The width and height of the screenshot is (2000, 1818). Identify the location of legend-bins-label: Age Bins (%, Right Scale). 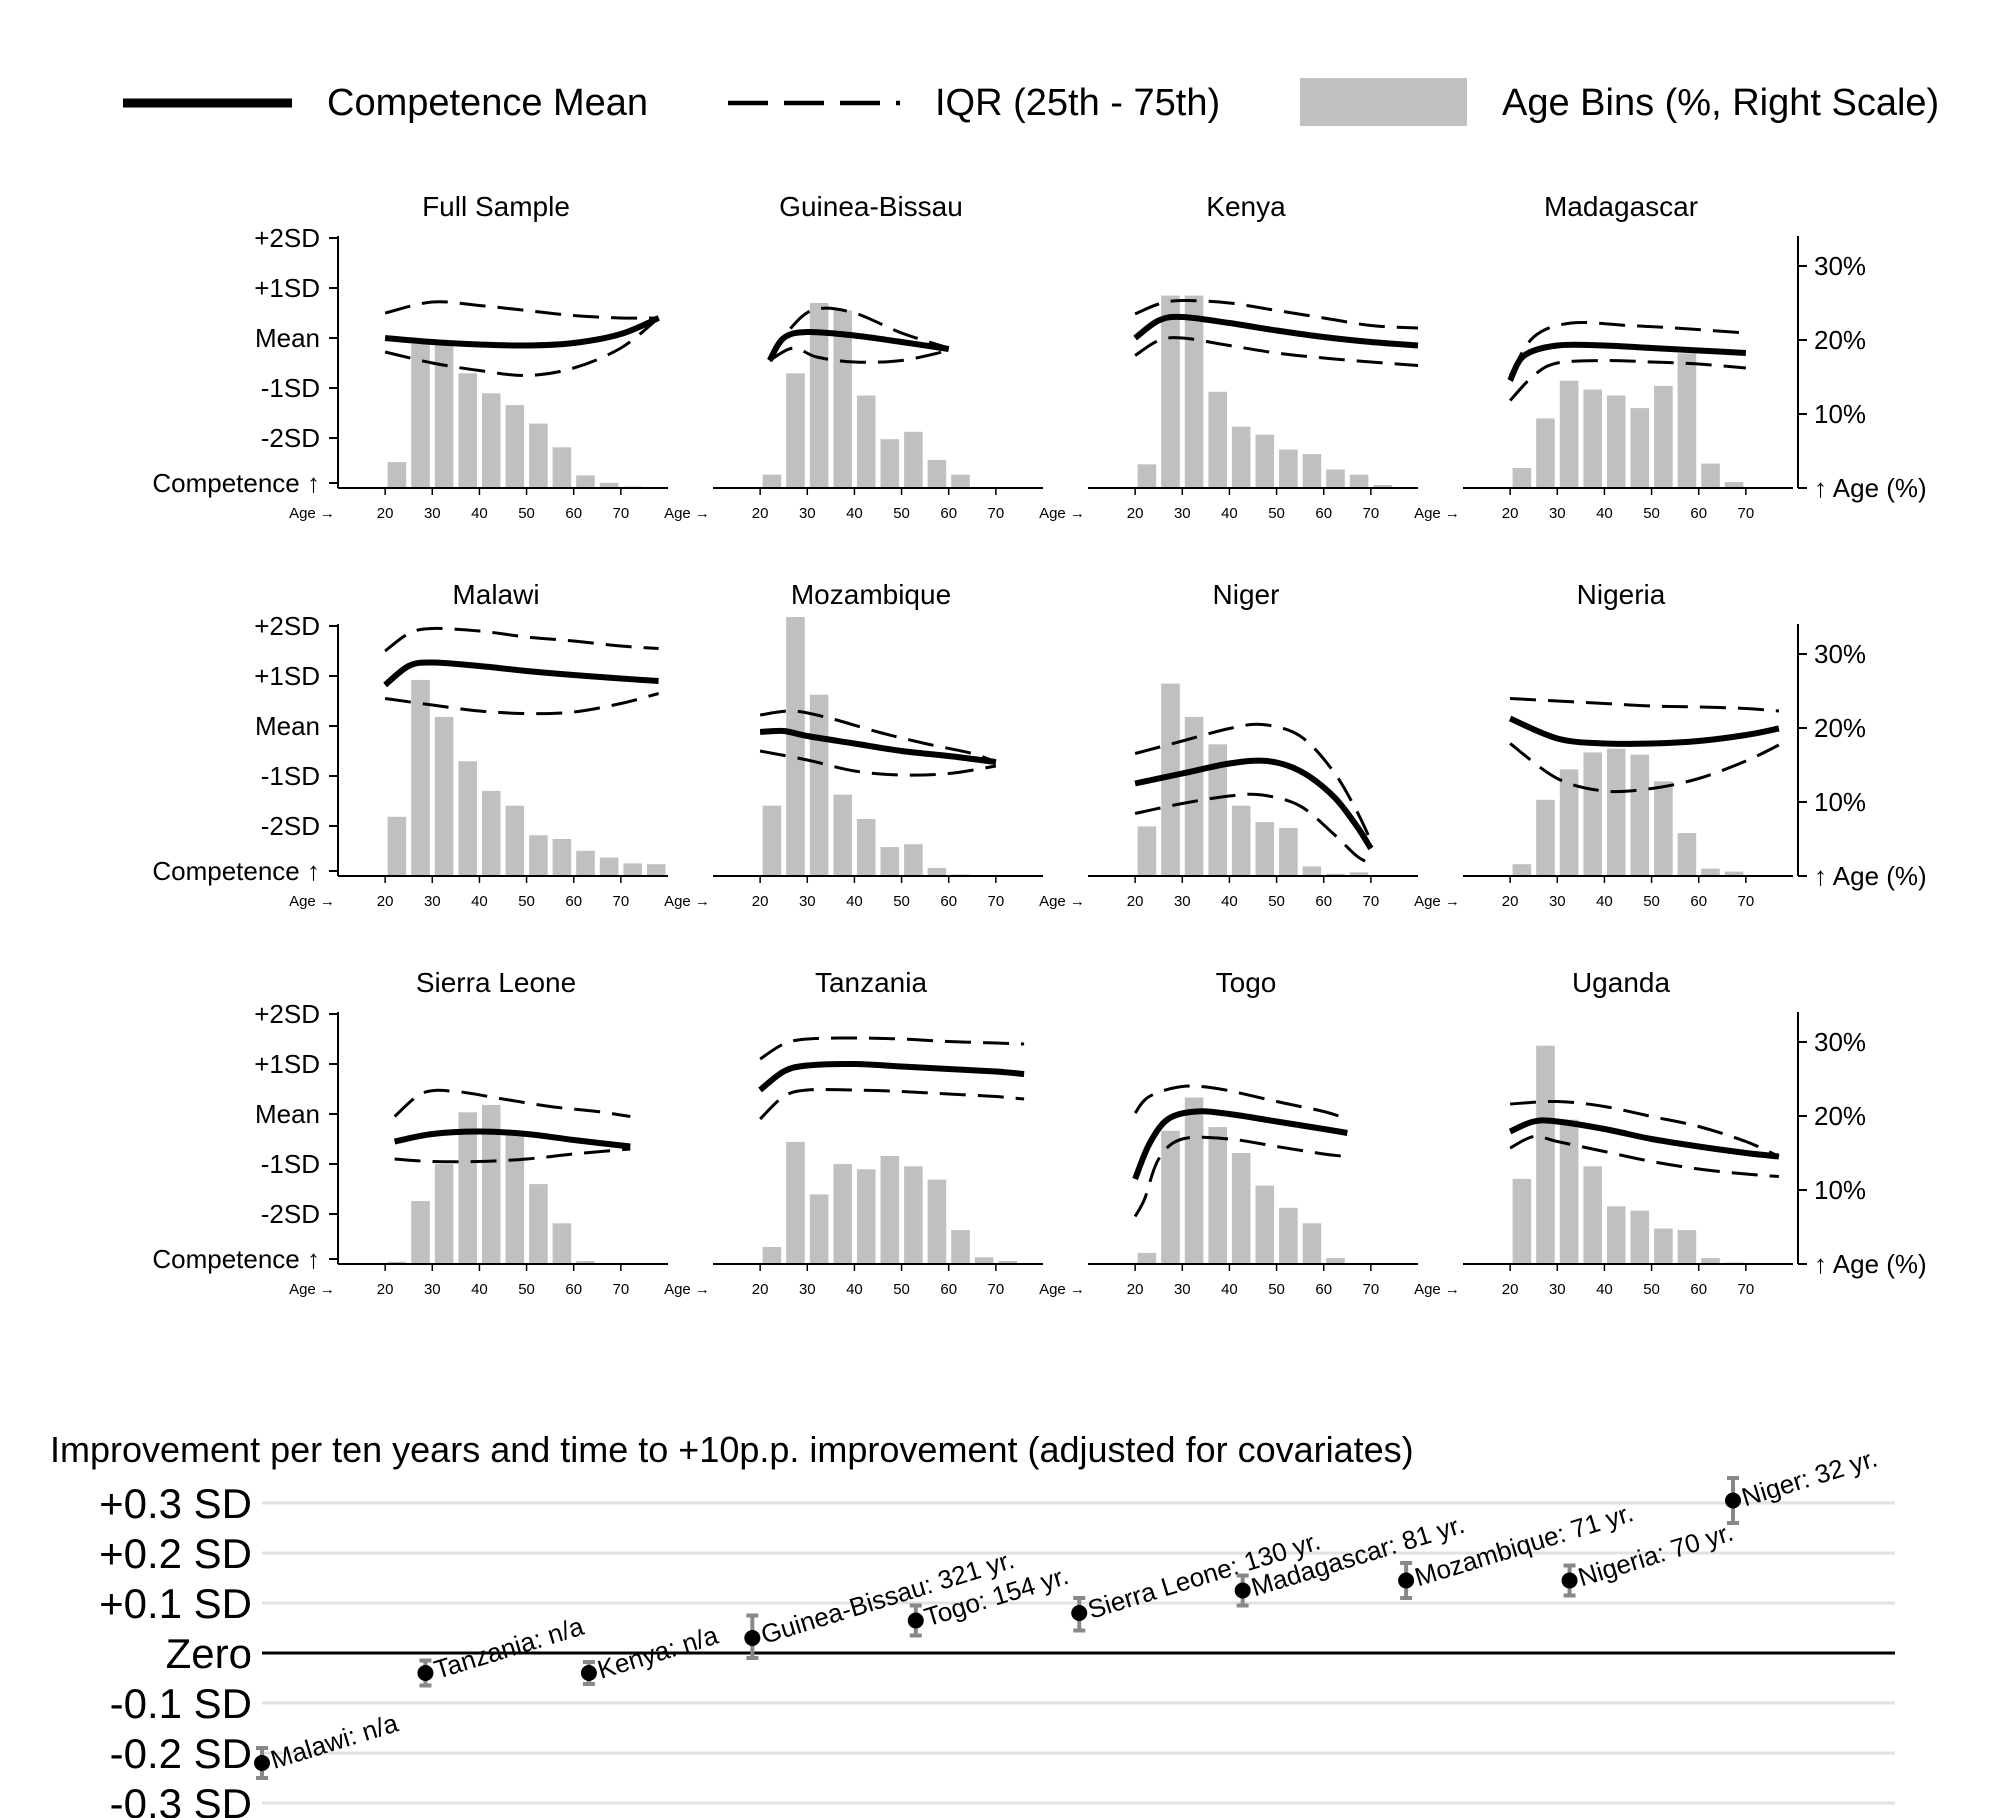
(1720, 103).